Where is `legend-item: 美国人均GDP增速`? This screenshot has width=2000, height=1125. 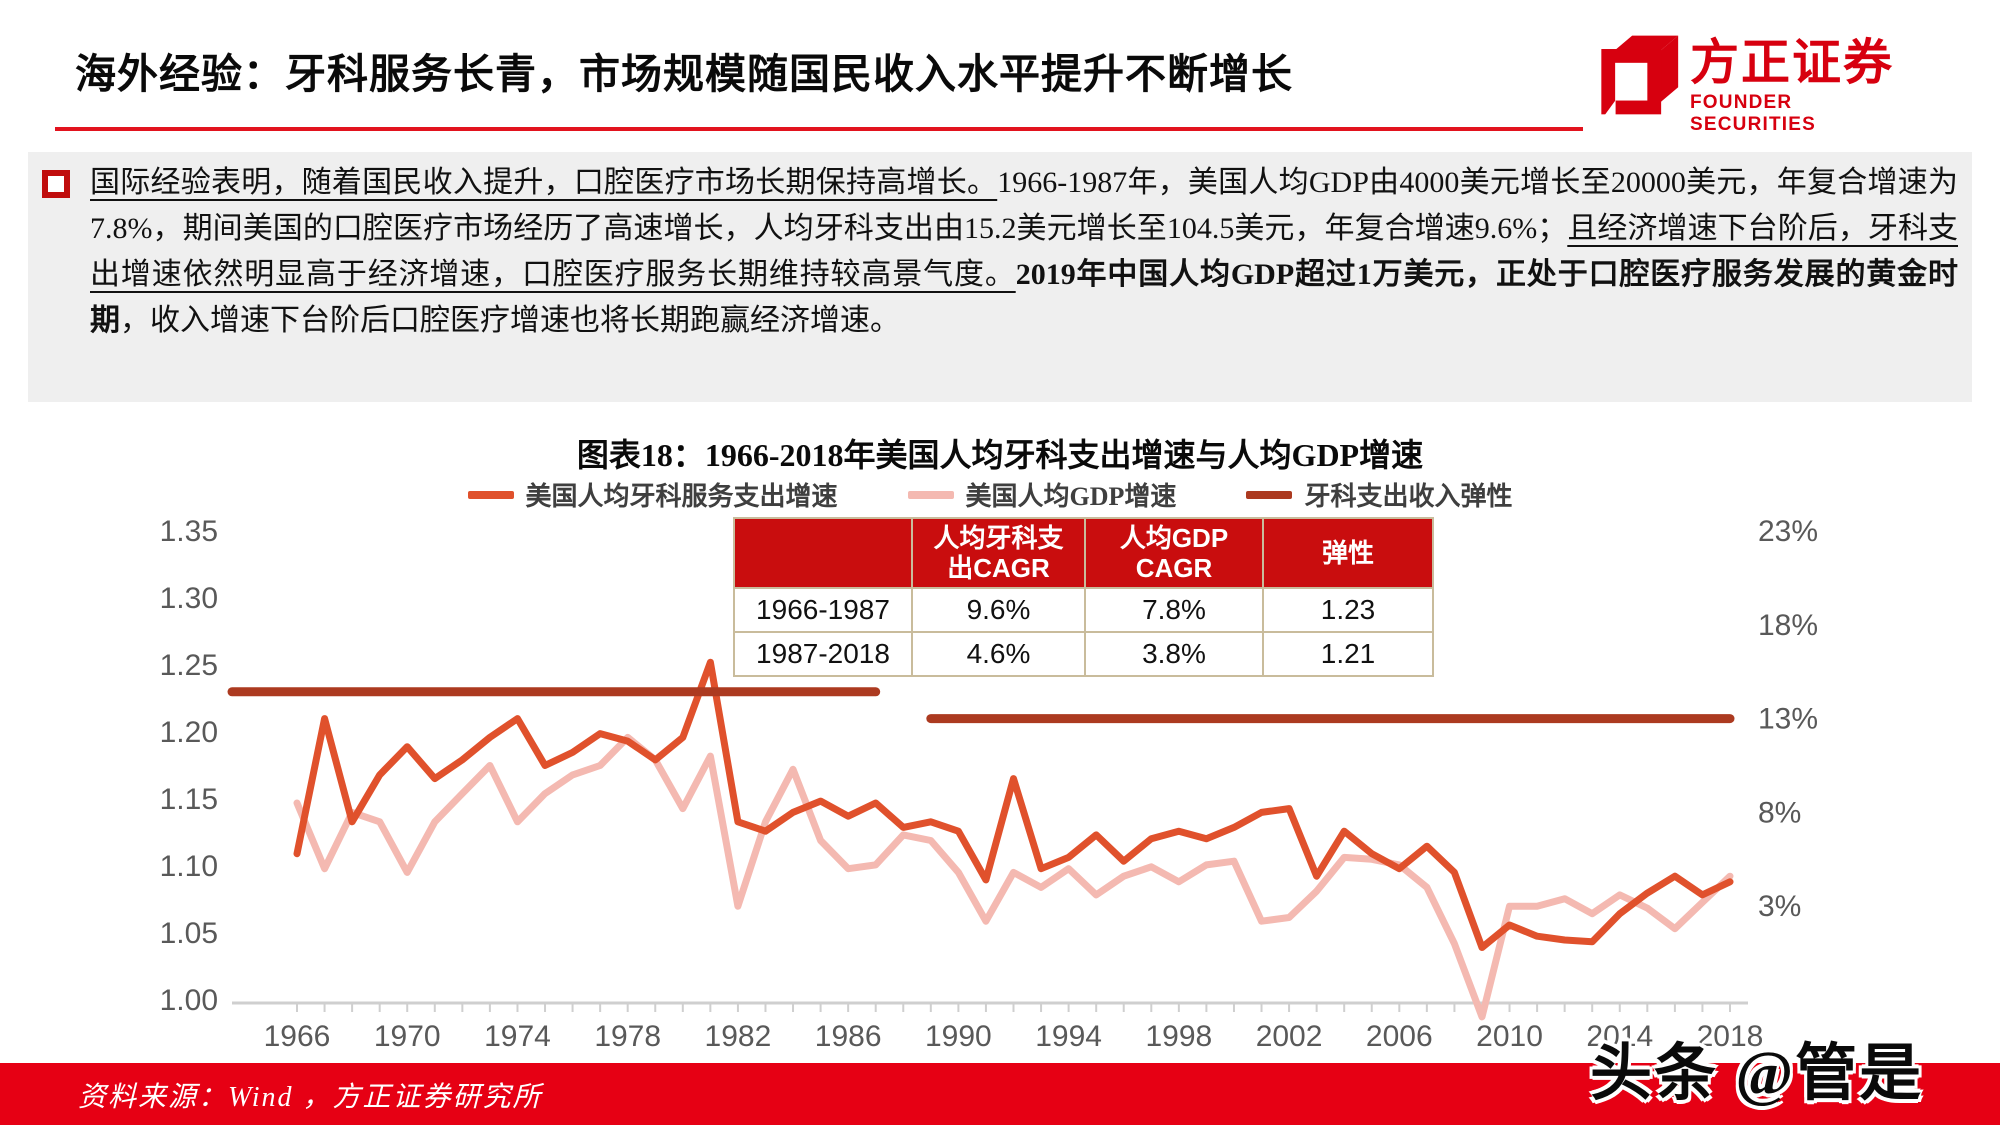
legend-item: 美国人均GDP增速 is located at coordinates (1042, 494).